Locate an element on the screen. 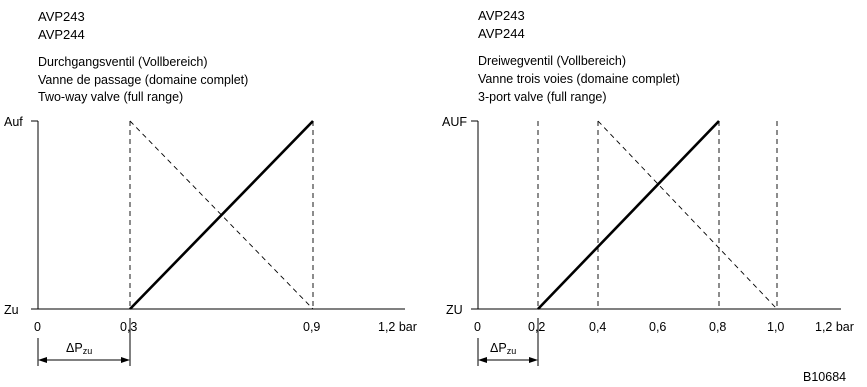 This screenshot has height=387, width=867. left-model-2: AVP244 is located at coordinates (61, 34).